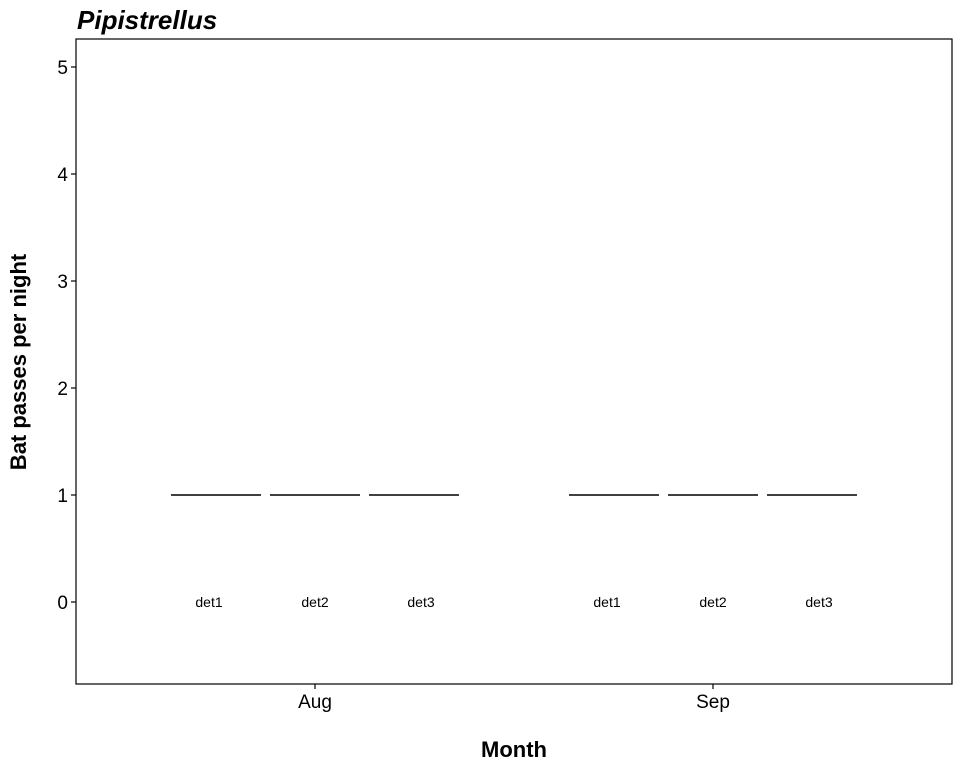  What do you see at coordinates (315, 702) in the screenshot?
I see `x-tick-label: Aug` at bounding box center [315, 702].